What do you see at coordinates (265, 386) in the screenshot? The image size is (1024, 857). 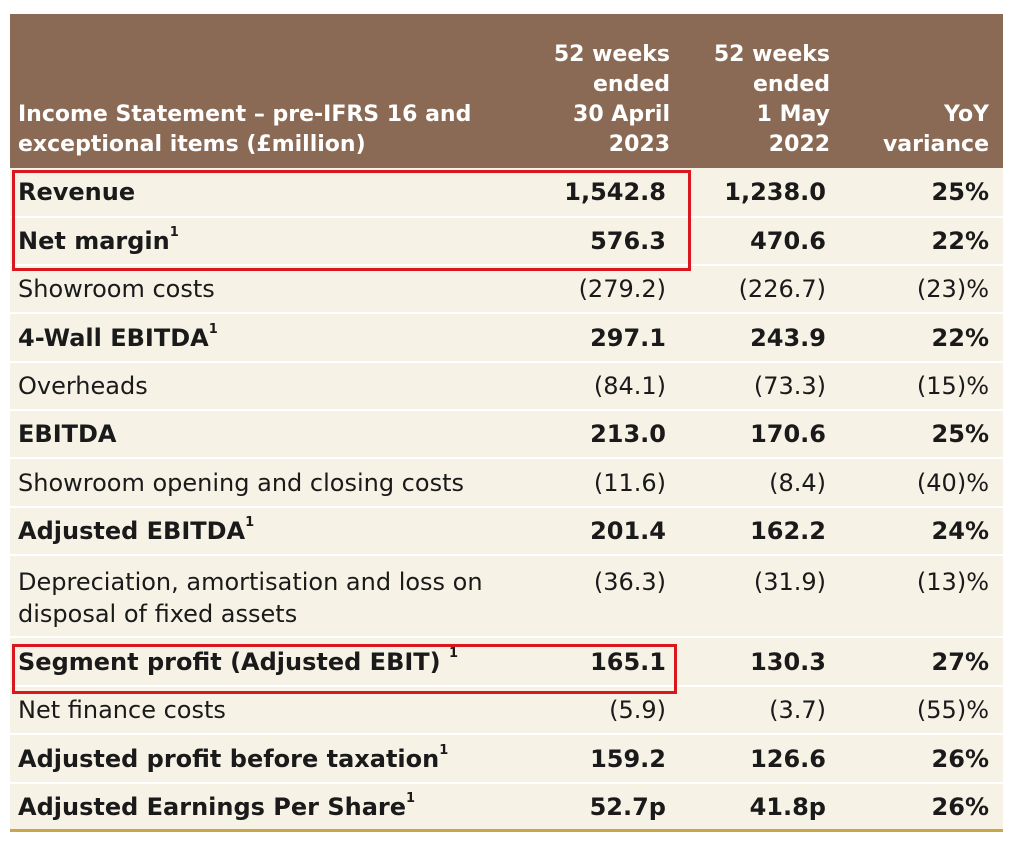 I see `row-label: Overheads` at bounding box center [265, 386].